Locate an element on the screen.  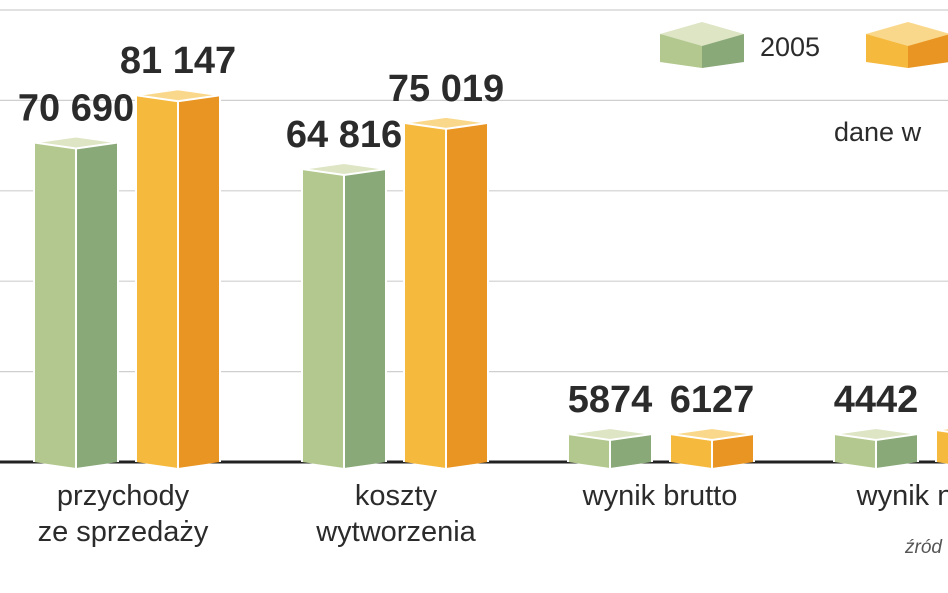
bar-s0-c0 is located at coordinates (76, 301).